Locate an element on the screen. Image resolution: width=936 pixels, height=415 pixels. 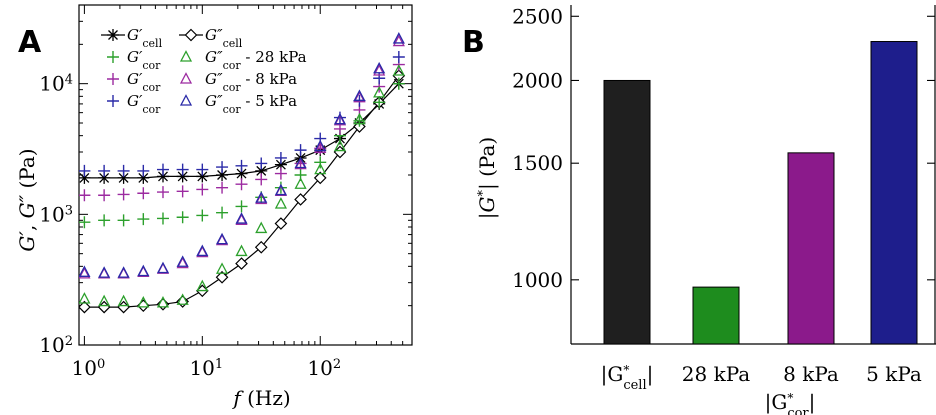
legend-g2-cor-5: G″cor - 5 kPa is located at coordinates (238, 104).